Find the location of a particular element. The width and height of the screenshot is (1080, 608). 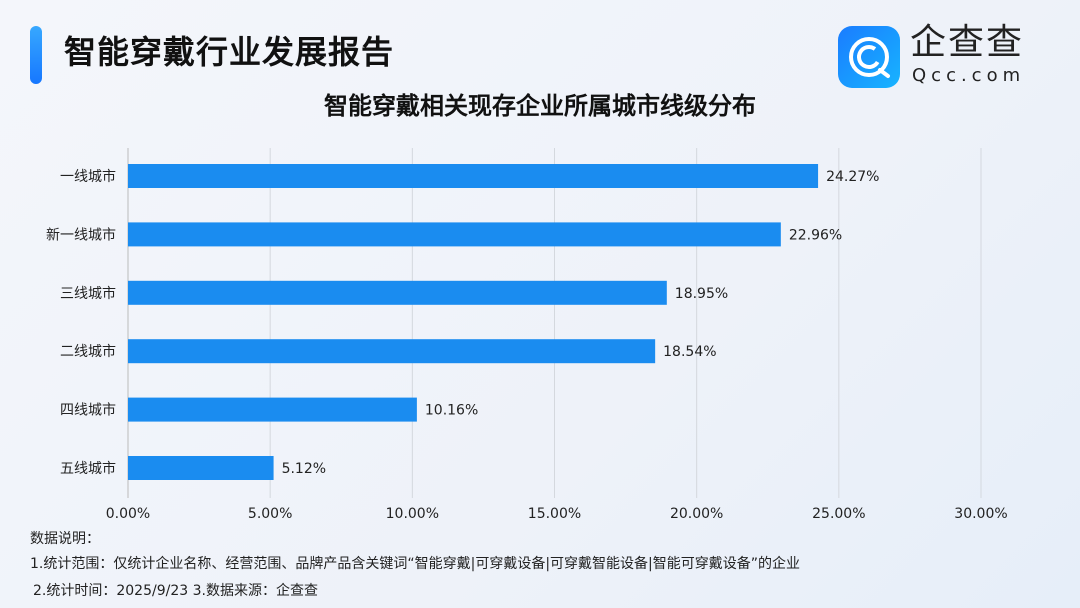

data-label: 18.54% is located at coordinates (689, 352).